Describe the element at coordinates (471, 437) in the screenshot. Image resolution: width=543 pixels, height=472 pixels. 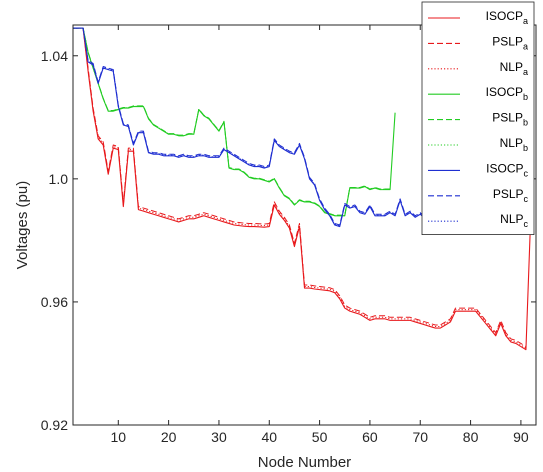
I see `x-tick-label: 80` at that location.